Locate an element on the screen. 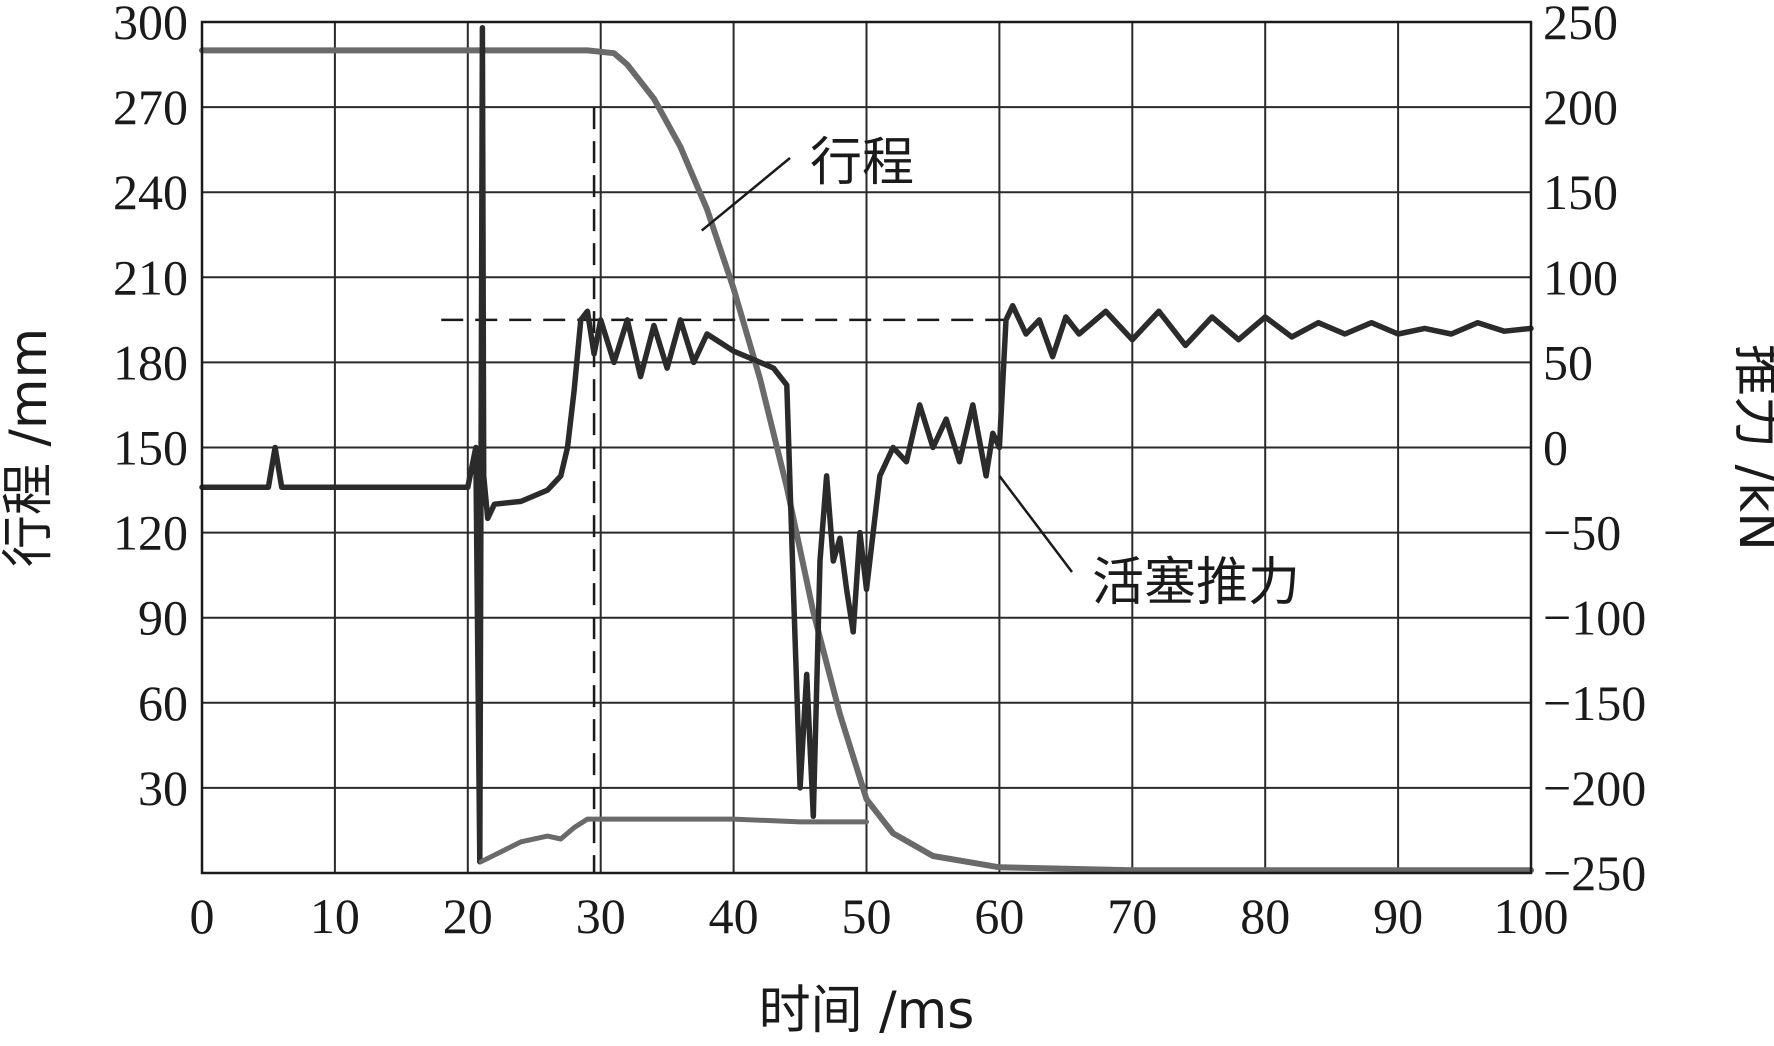 This screenshot has width=1774, height=1046. y-tick-label: 150 is located at coordinates (150, 448).